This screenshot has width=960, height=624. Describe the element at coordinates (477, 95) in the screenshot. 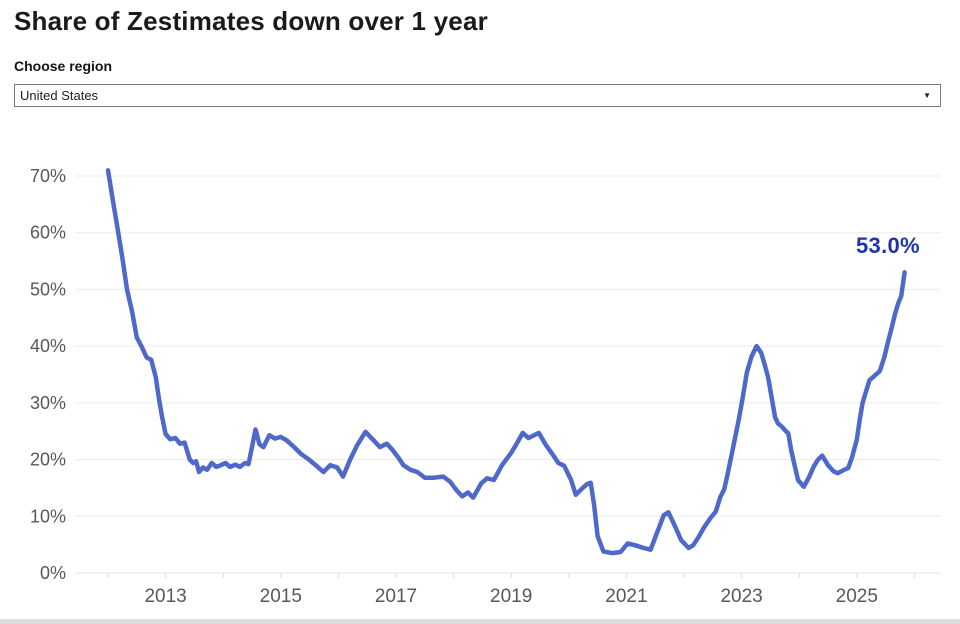

I see `region-select: United States ▼` at that location.